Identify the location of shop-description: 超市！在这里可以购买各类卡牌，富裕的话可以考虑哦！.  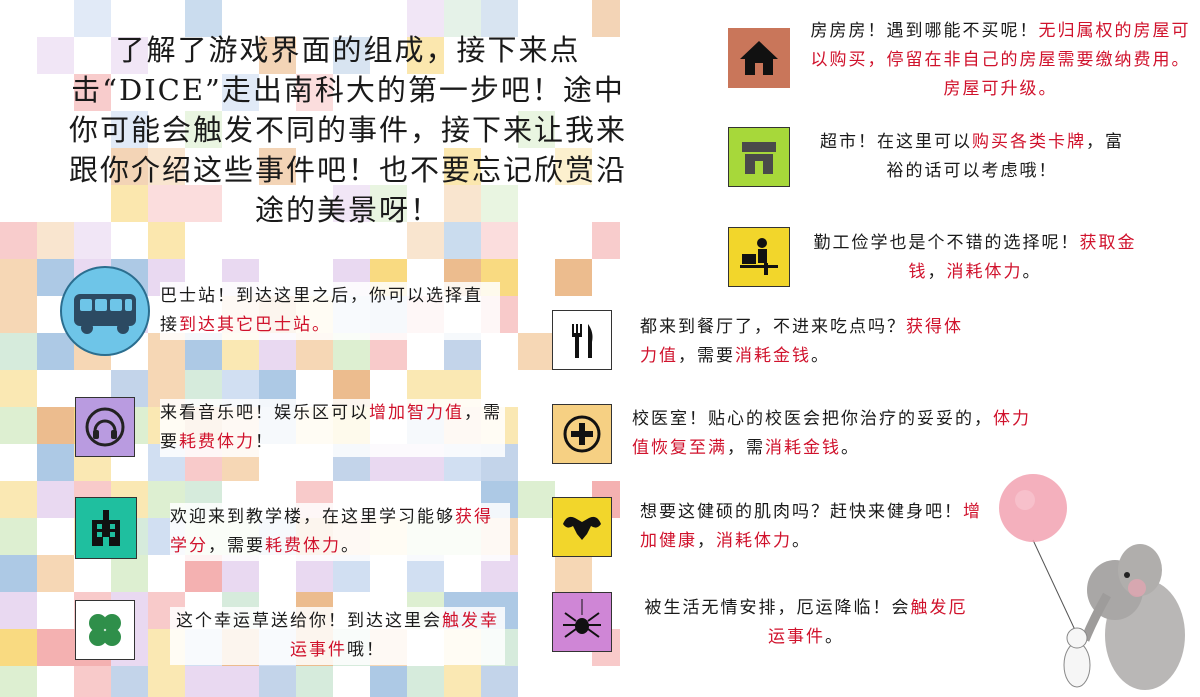
(972, 156).